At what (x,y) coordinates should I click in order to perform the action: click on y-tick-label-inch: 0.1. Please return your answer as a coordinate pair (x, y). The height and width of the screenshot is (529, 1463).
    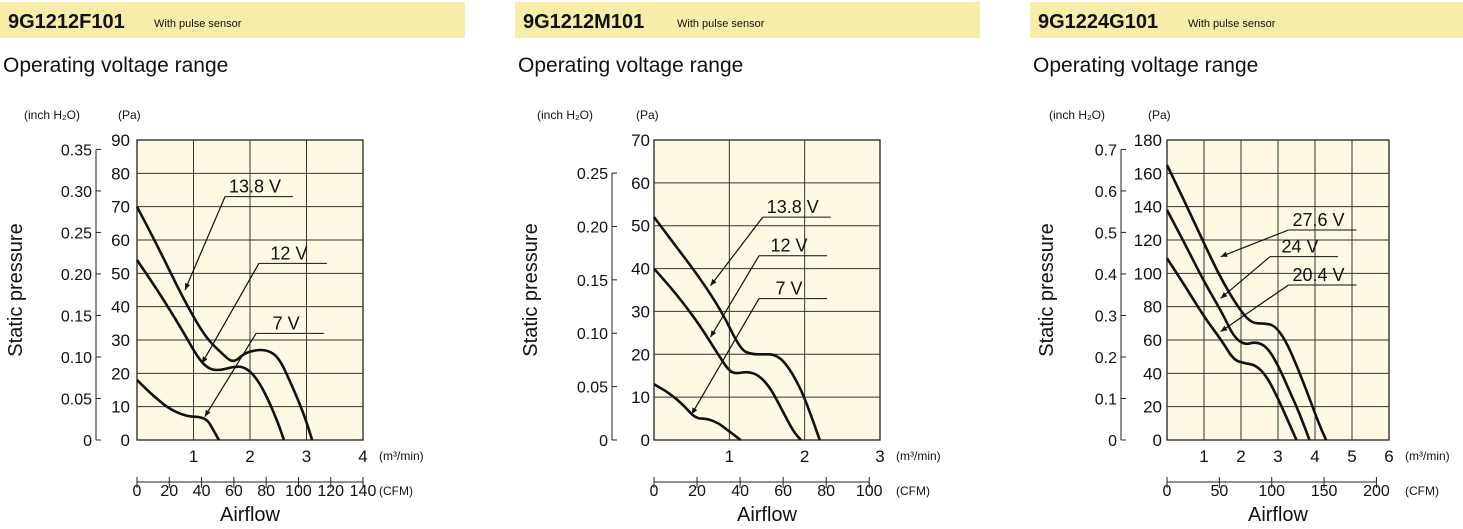
    Looking at the image, I should click on (1106, 399).